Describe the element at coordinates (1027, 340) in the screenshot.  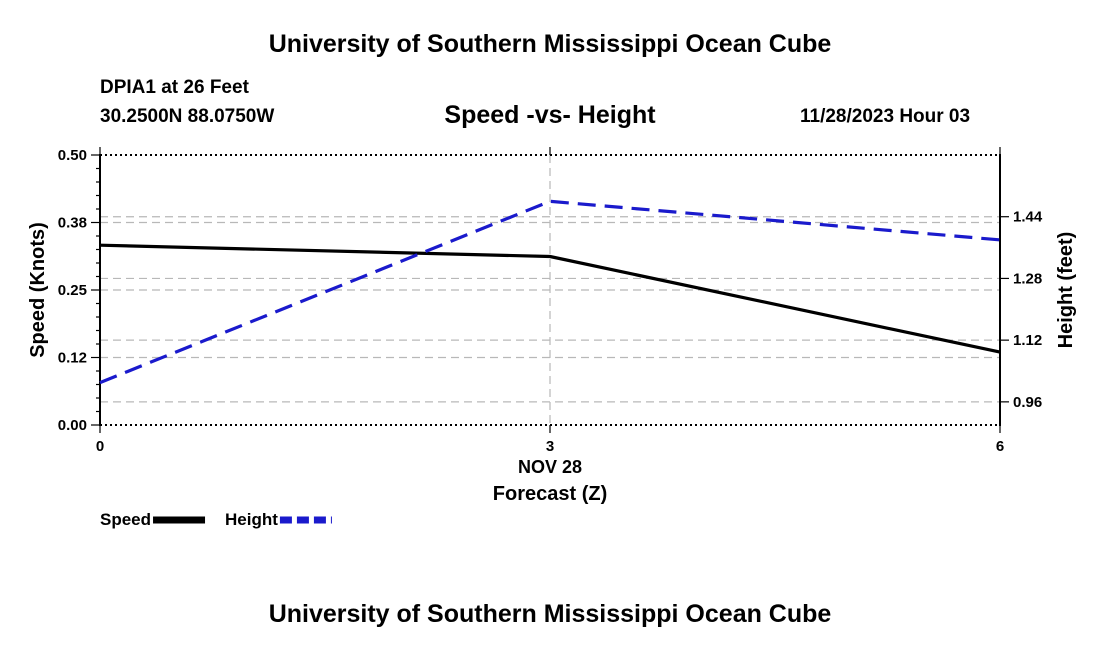
I see `right-axis-tick-label: 1.12` at that location.